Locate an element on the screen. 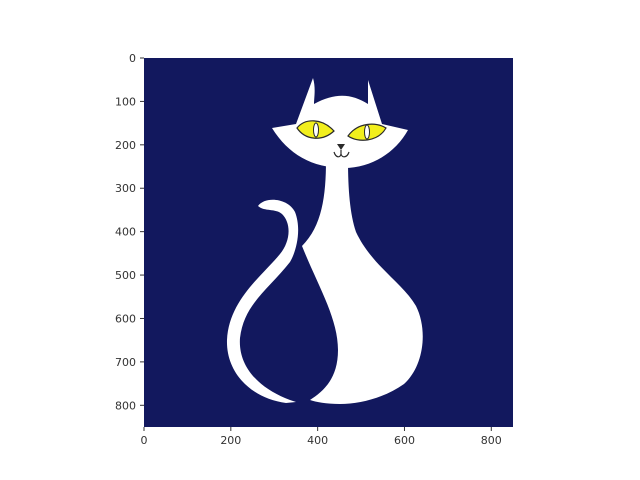 The width and height of the screenshot is (640, 480). cat-face is located at coordinates (341, 151).